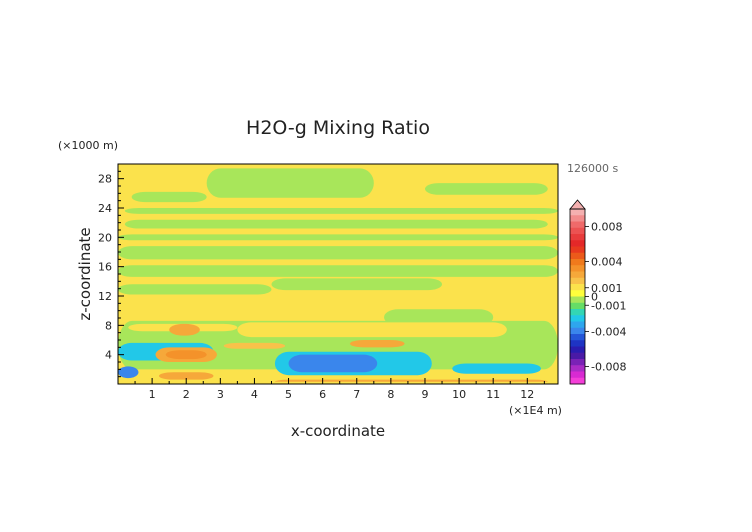 This screenshot has width=752, height=532. I want to click on x-tick-label: 1, so click(152, 394).